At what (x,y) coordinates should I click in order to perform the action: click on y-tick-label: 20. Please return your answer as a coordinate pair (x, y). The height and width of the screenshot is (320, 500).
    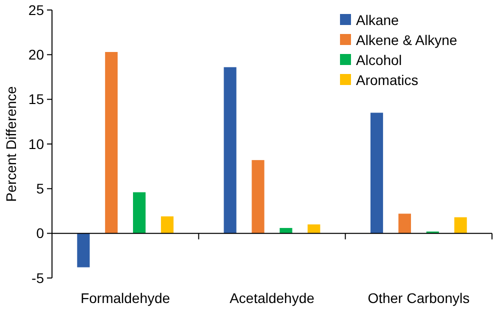
    Looking at the image, I should click on (36, 54).